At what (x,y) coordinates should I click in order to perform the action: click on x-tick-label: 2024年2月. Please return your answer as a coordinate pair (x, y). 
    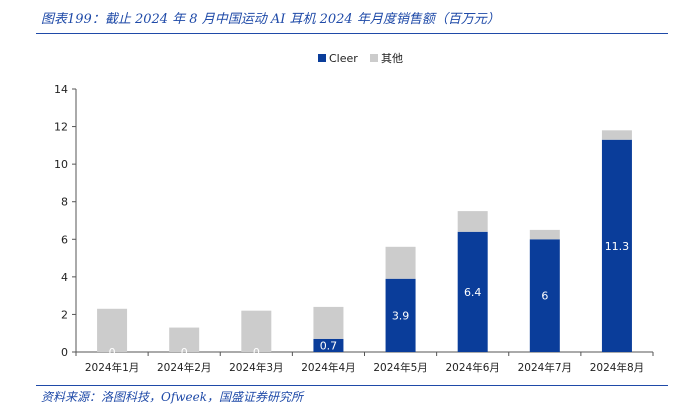
    Looking at the image, I should click on (184, 367).